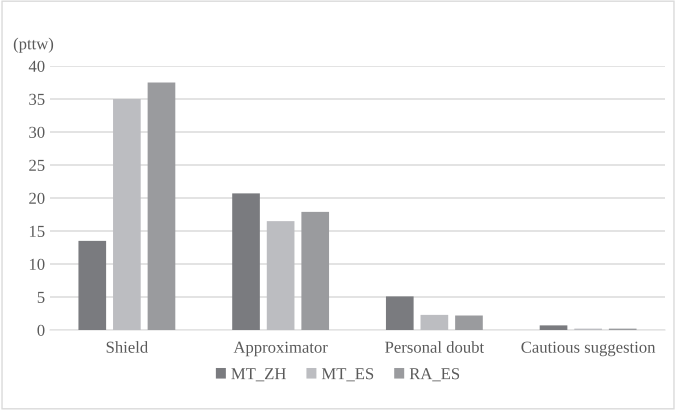  Describe the element at coordinates (34, 45) in the screenshot. I see `y-axis-title: (pttw)` at that location.